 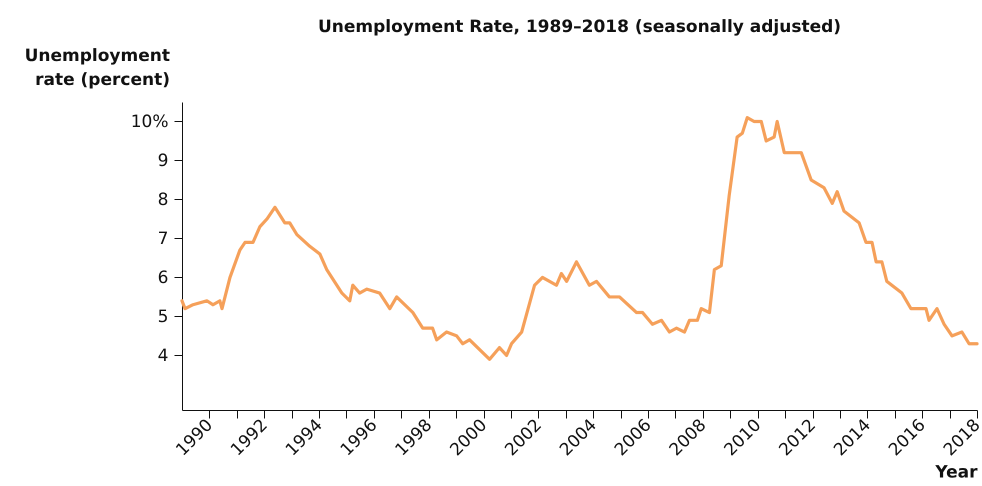 What do you see at coordinates (580, 27) in the screenshot?
I see `chart-title: Unemployment Rate, 1989–2018 (seasonally adjusted)` at bounding box center [580, 27].